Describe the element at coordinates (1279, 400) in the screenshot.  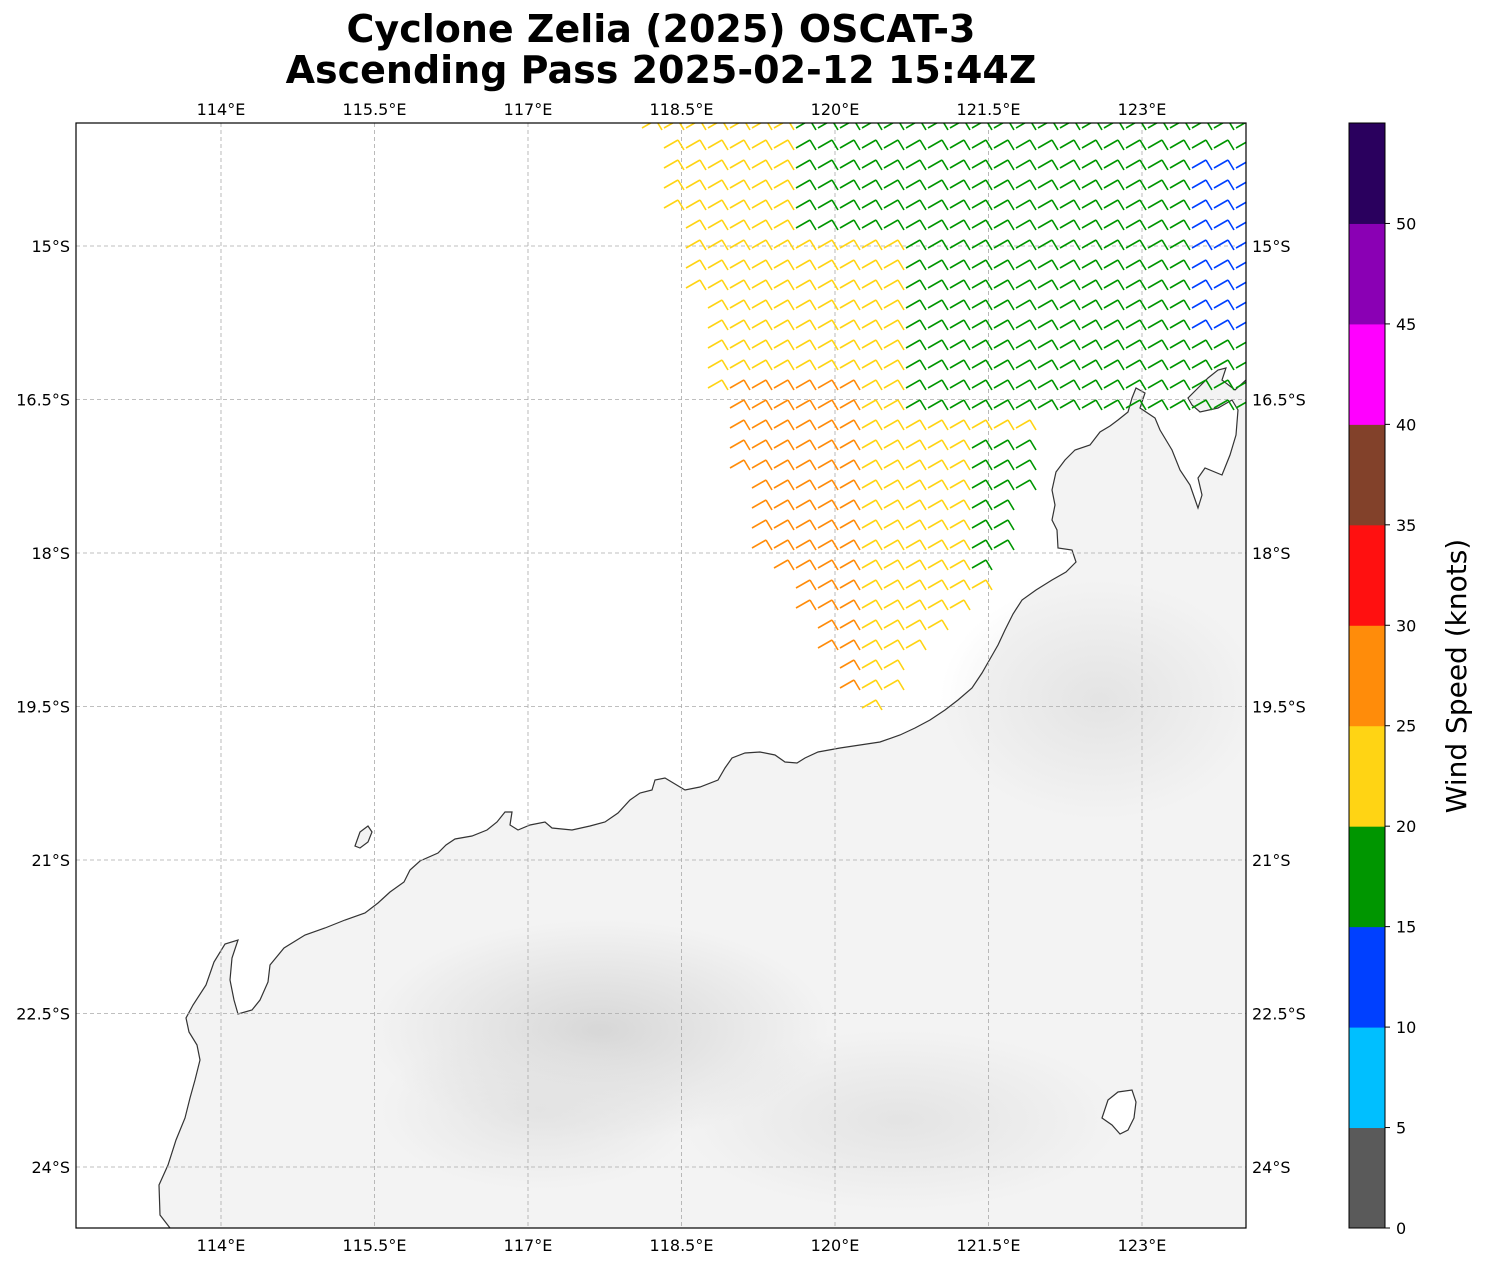
I see `lat-tick-label-right: 16.5°S` at that location.